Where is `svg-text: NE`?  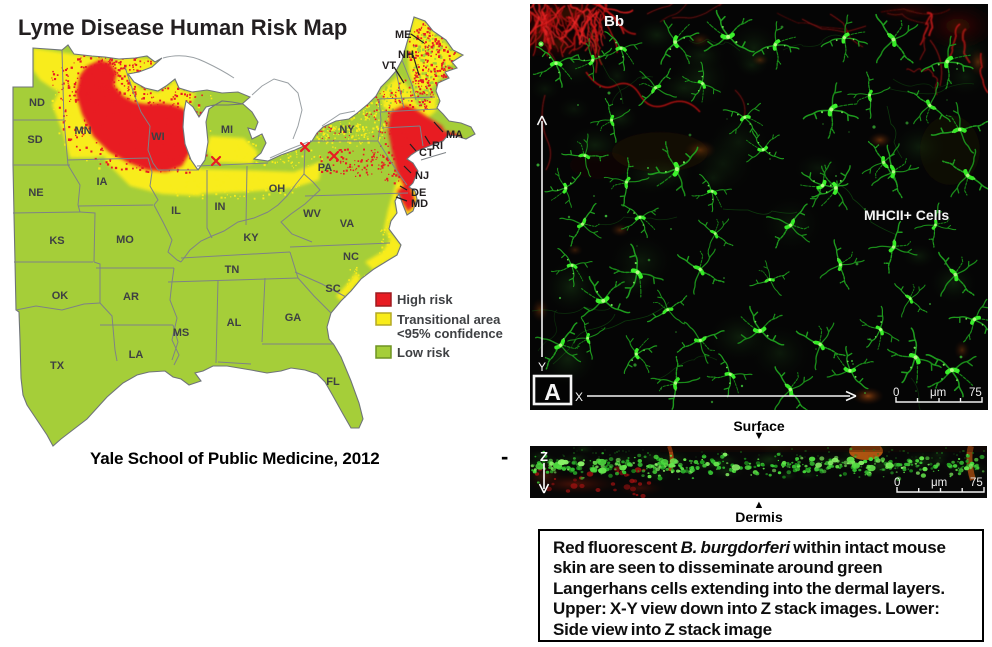
svg-text: NE is located at coordinates (35, 193).